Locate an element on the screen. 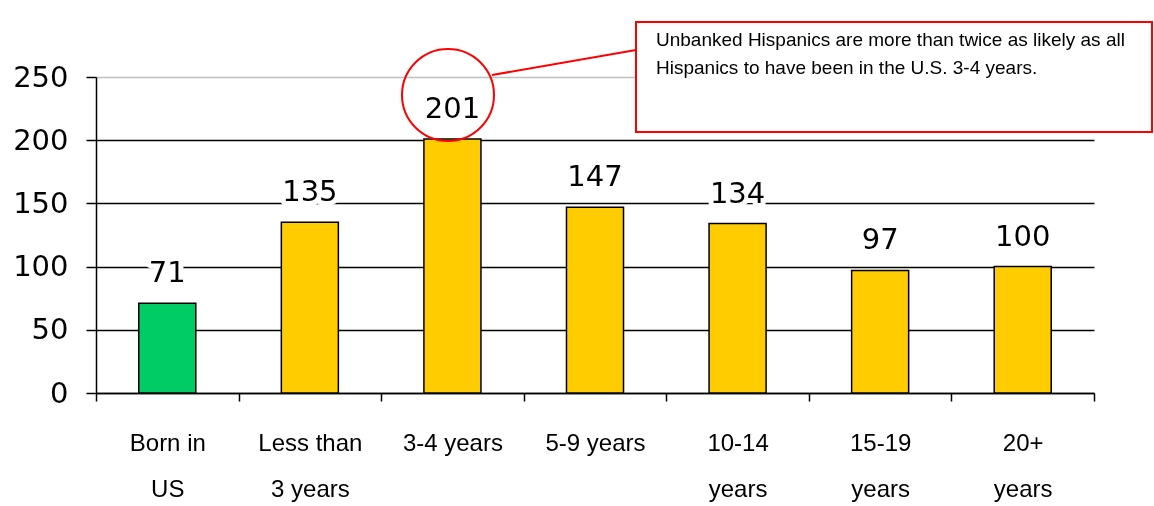 The width and height of the screenshot is (1154, 506). data-label: 135 is located at coordinates (310, 191).